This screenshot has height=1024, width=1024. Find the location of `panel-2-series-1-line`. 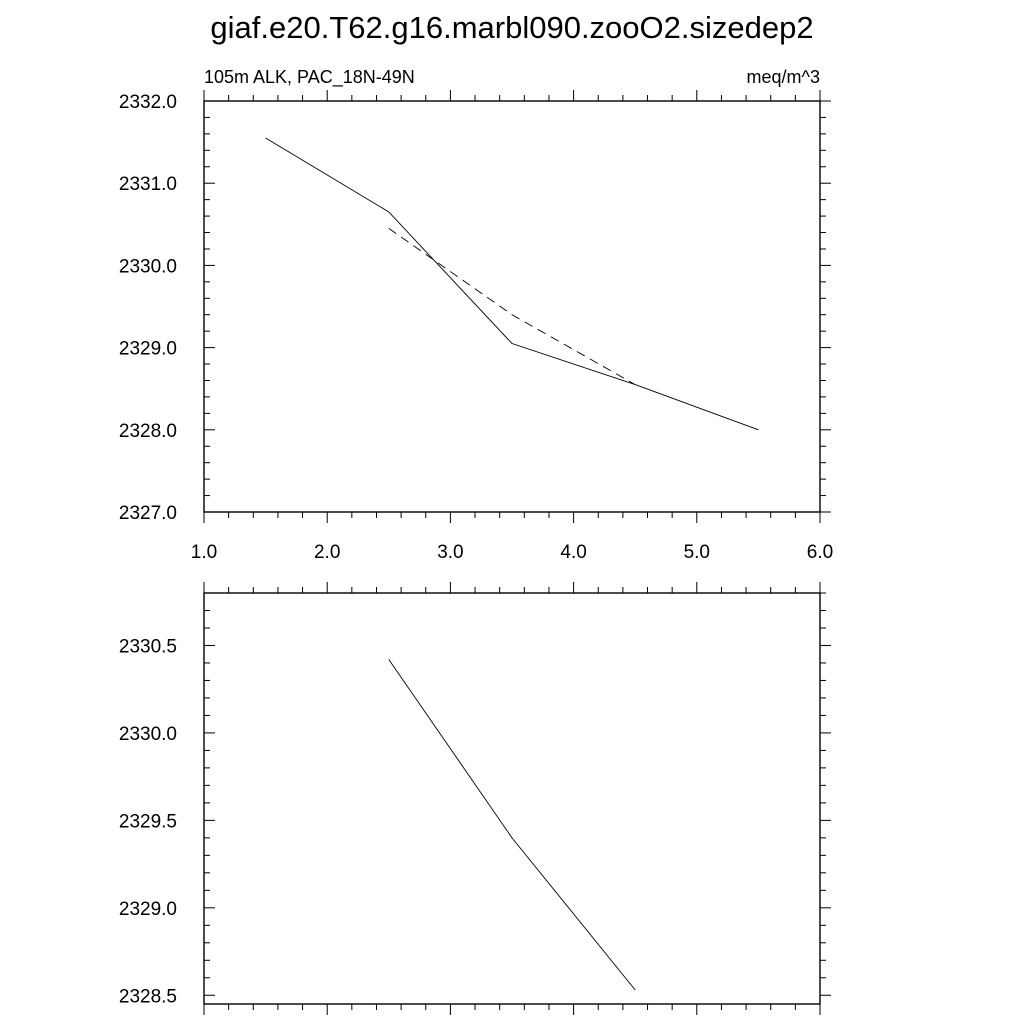

panel-2-series-1-line is located at coordinates (512, 825).